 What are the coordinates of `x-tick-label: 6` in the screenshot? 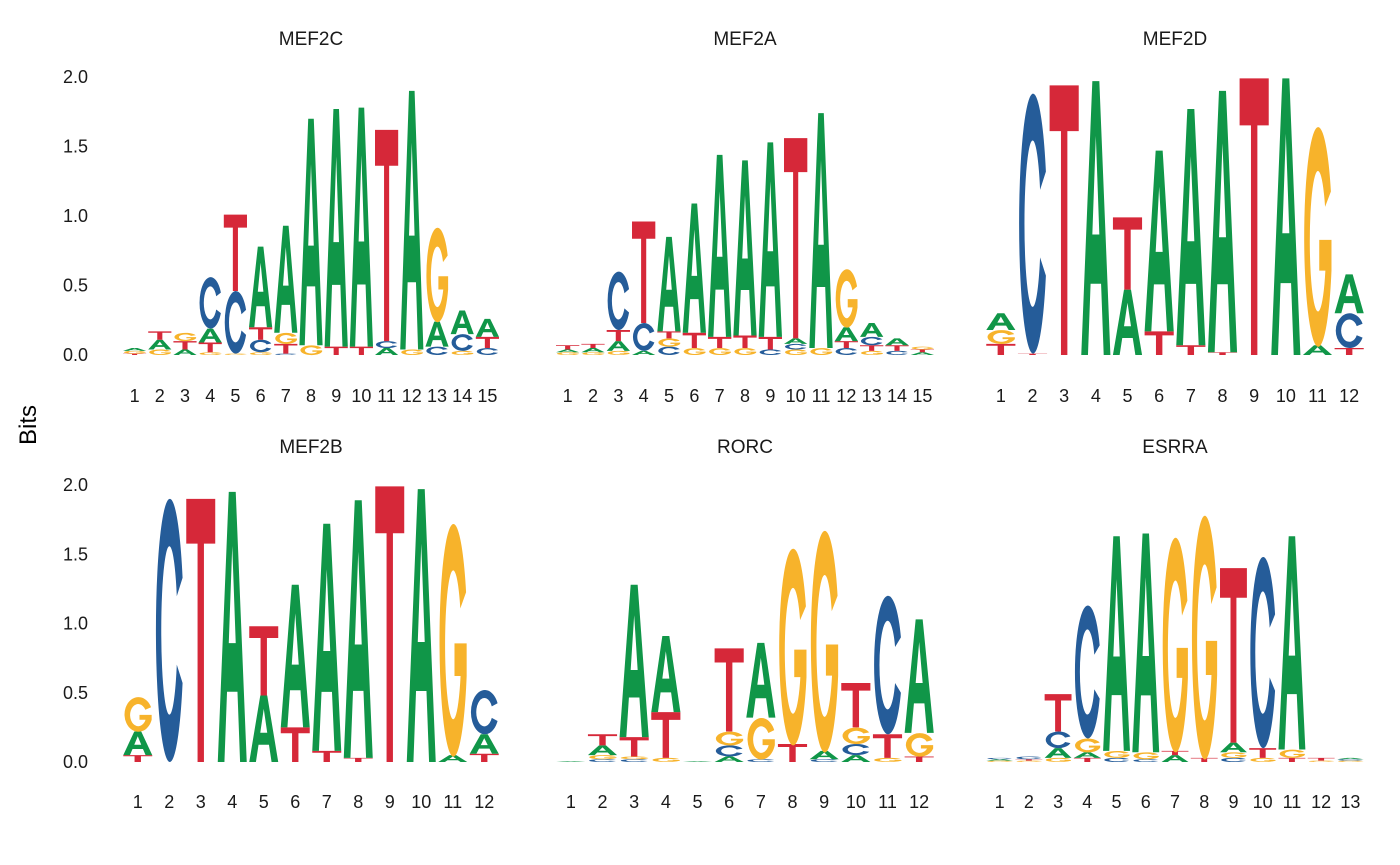 It's located at (261, 396).